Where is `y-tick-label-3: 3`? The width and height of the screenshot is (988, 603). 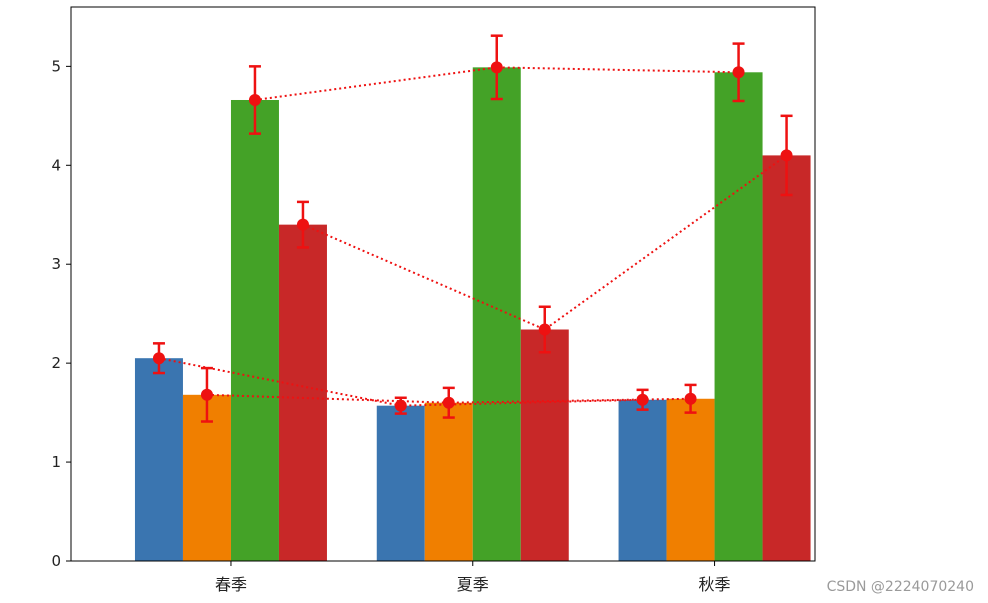
y-tick-label-3: 3 is located at coordinates (56, 264).